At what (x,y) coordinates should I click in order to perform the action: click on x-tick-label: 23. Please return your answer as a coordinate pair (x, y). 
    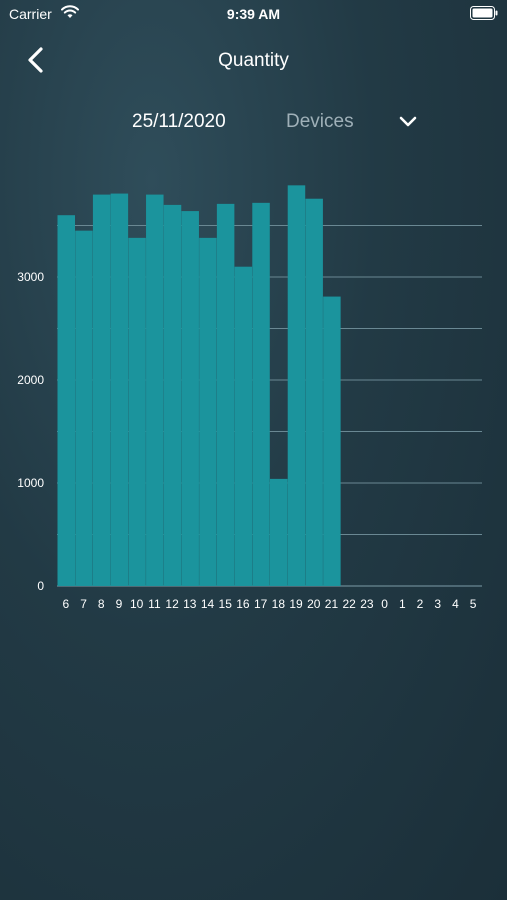
    Looking at the image, I should click on (367, 604).